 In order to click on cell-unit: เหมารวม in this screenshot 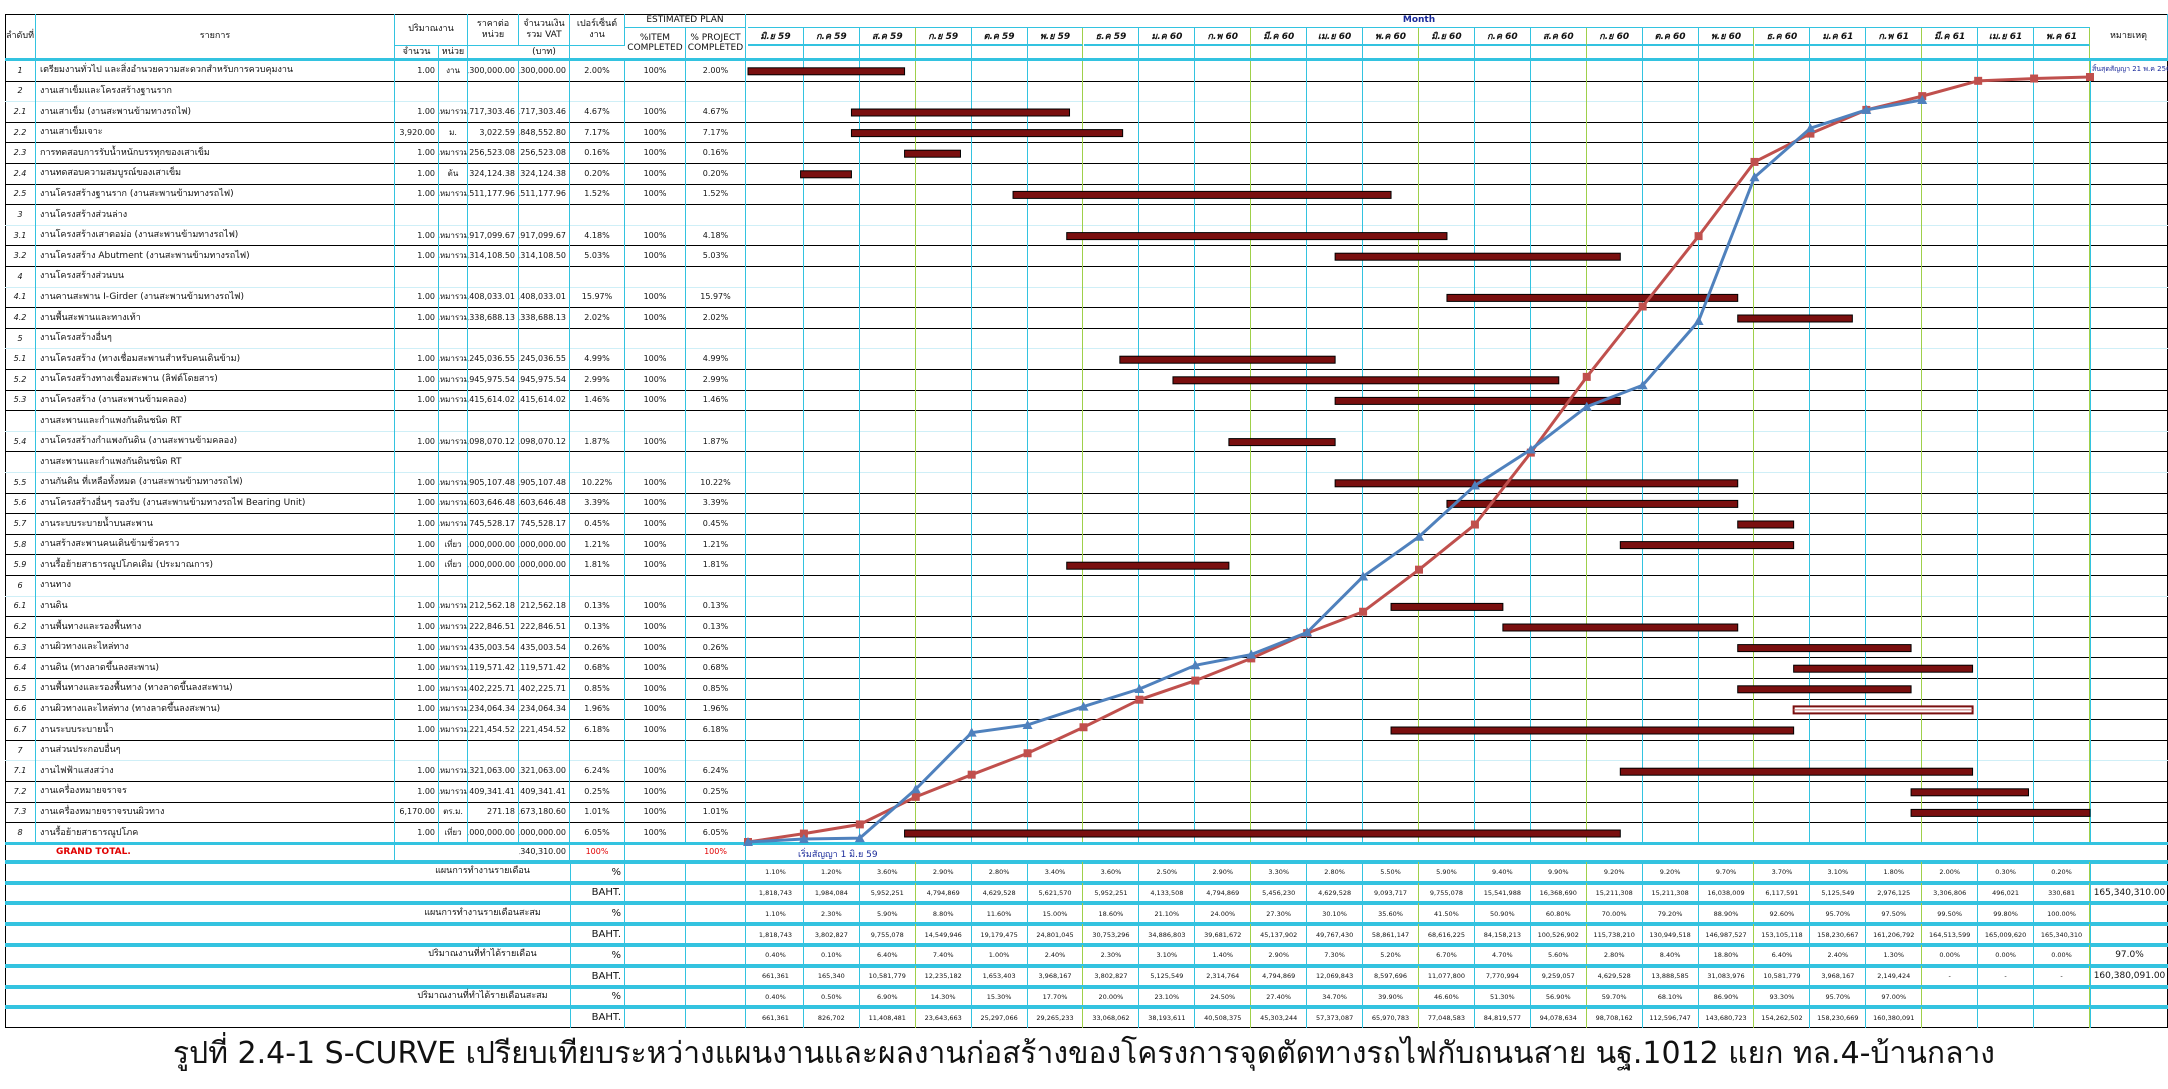, I will do `click(453, 236)`.